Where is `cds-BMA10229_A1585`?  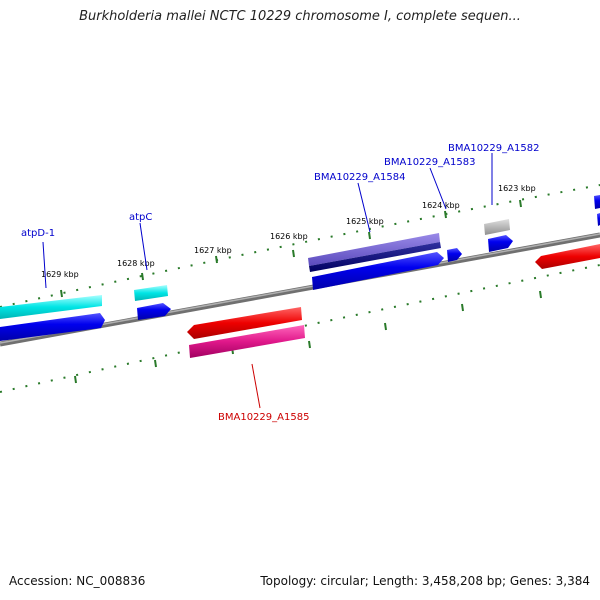 cds-BMA10229_A1585 is located at coordinates (244, 323).